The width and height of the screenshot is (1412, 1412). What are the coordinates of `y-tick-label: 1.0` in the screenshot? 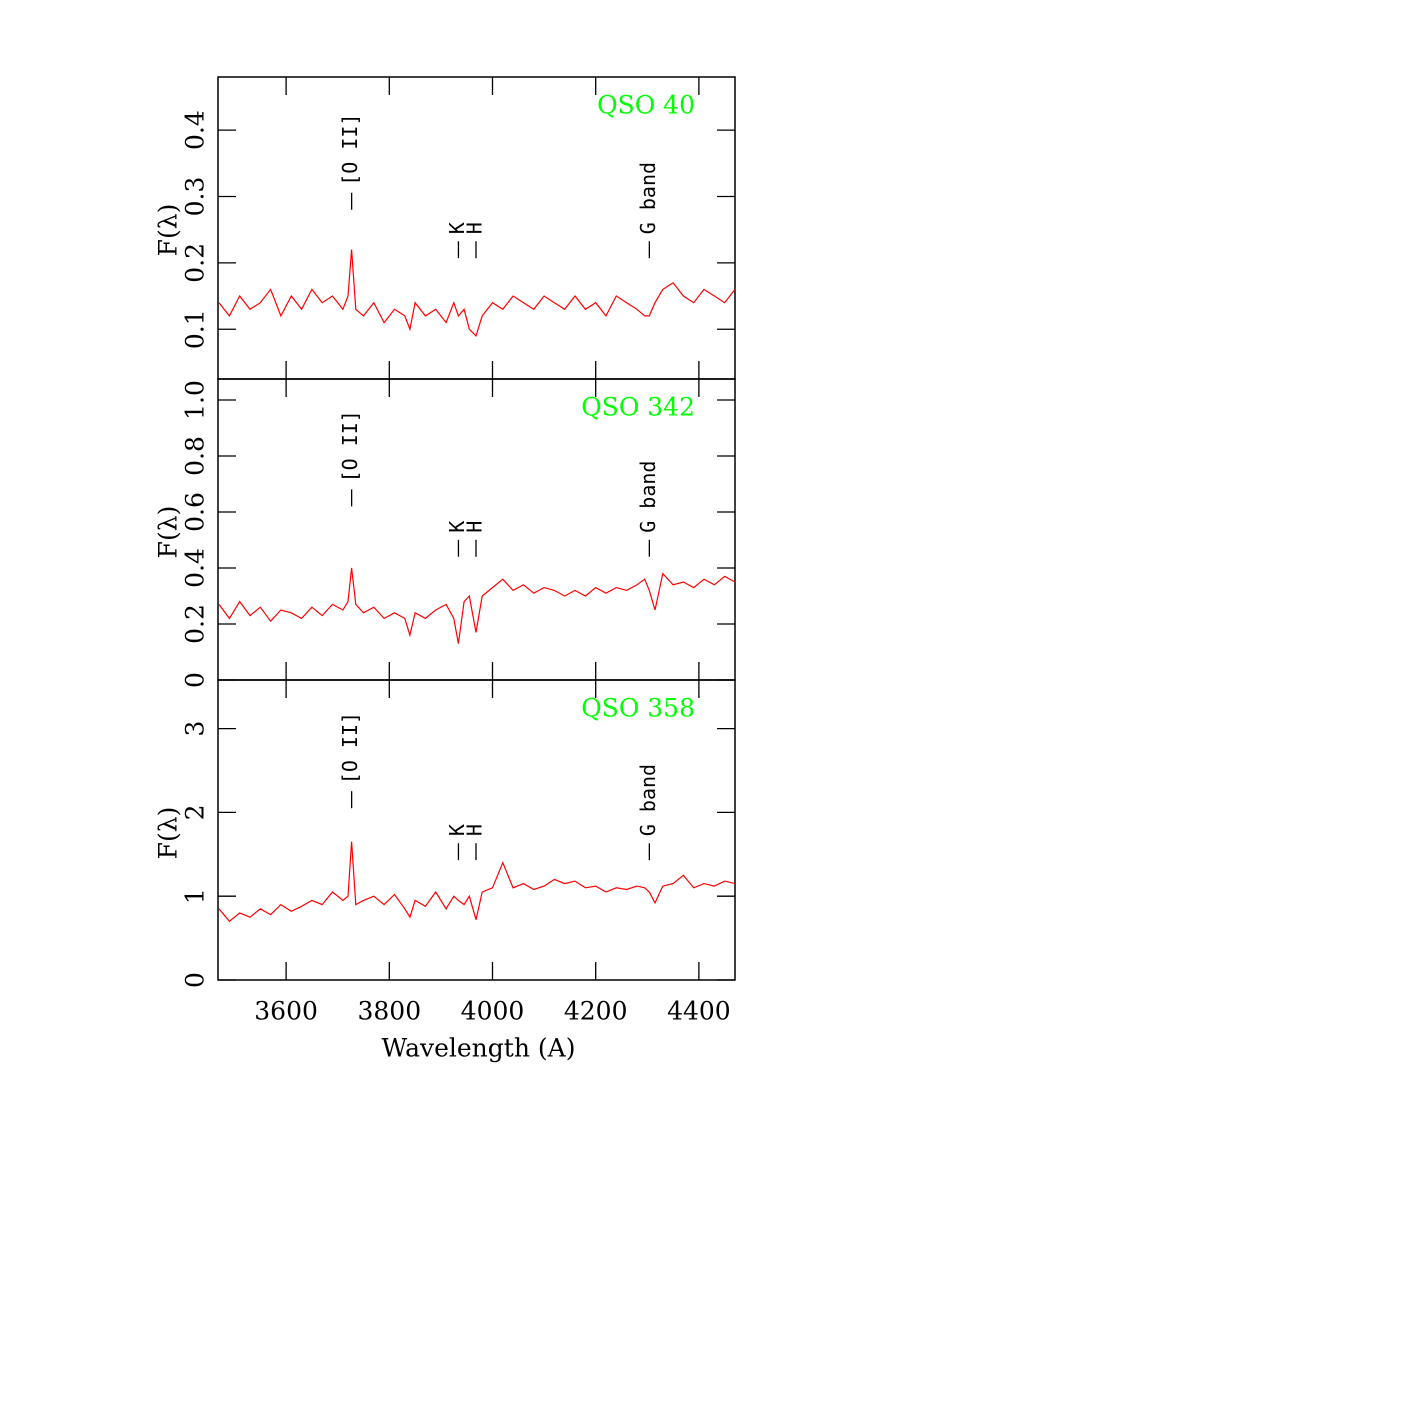 It's located at (195, 400).